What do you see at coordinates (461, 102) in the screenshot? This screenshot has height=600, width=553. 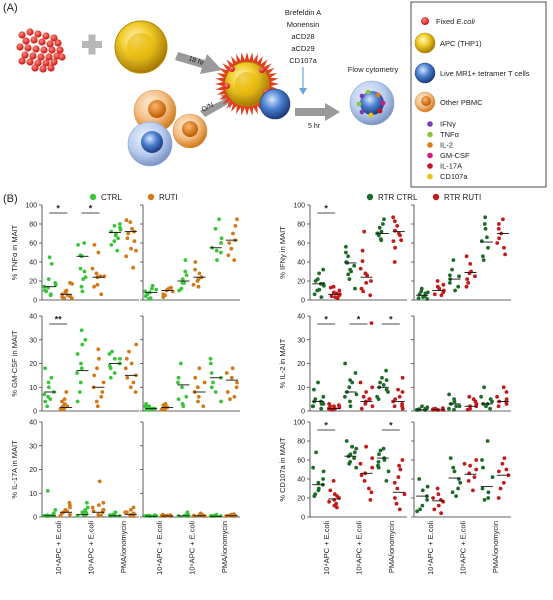 I see `legend-pbmc-label: Other PBMC` at bounding box center [461, 102].